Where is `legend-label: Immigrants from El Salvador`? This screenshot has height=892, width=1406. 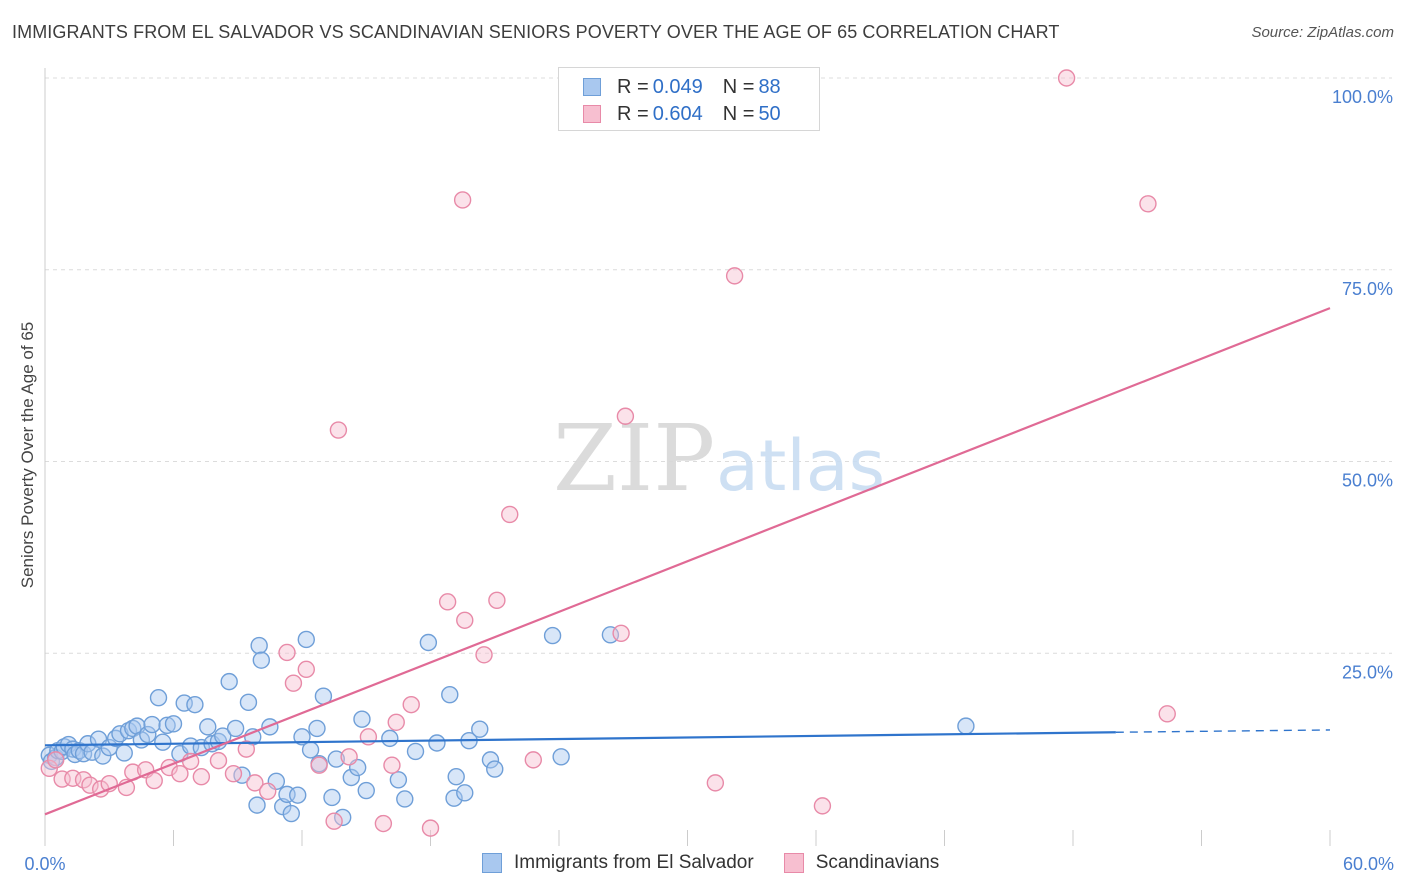
legend-label: Immigrants from El Salvador is located at coordinates (634, 862).